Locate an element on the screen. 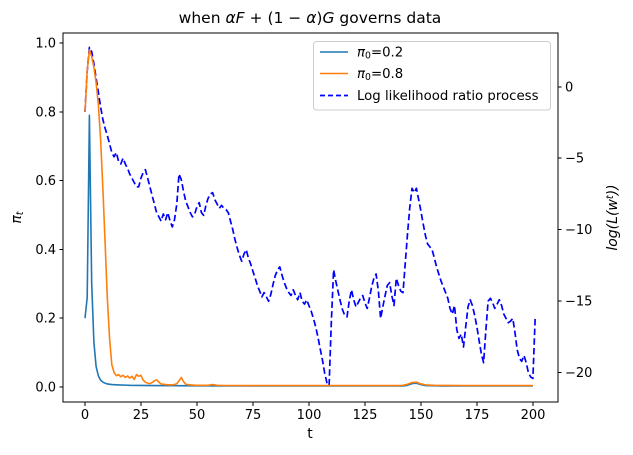  x-tick-marks is located at coordinates (309, 404).